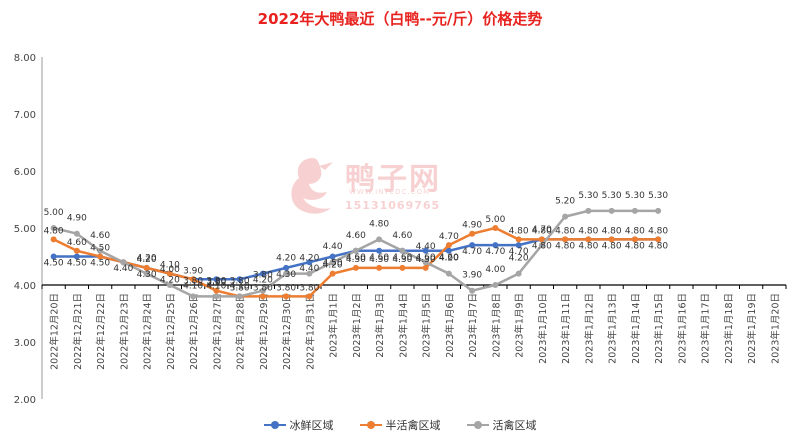  Describe the element at coordinates (427, 325) in the screenshot. I see `x-tick-label: 2023年1月5日` at that location.